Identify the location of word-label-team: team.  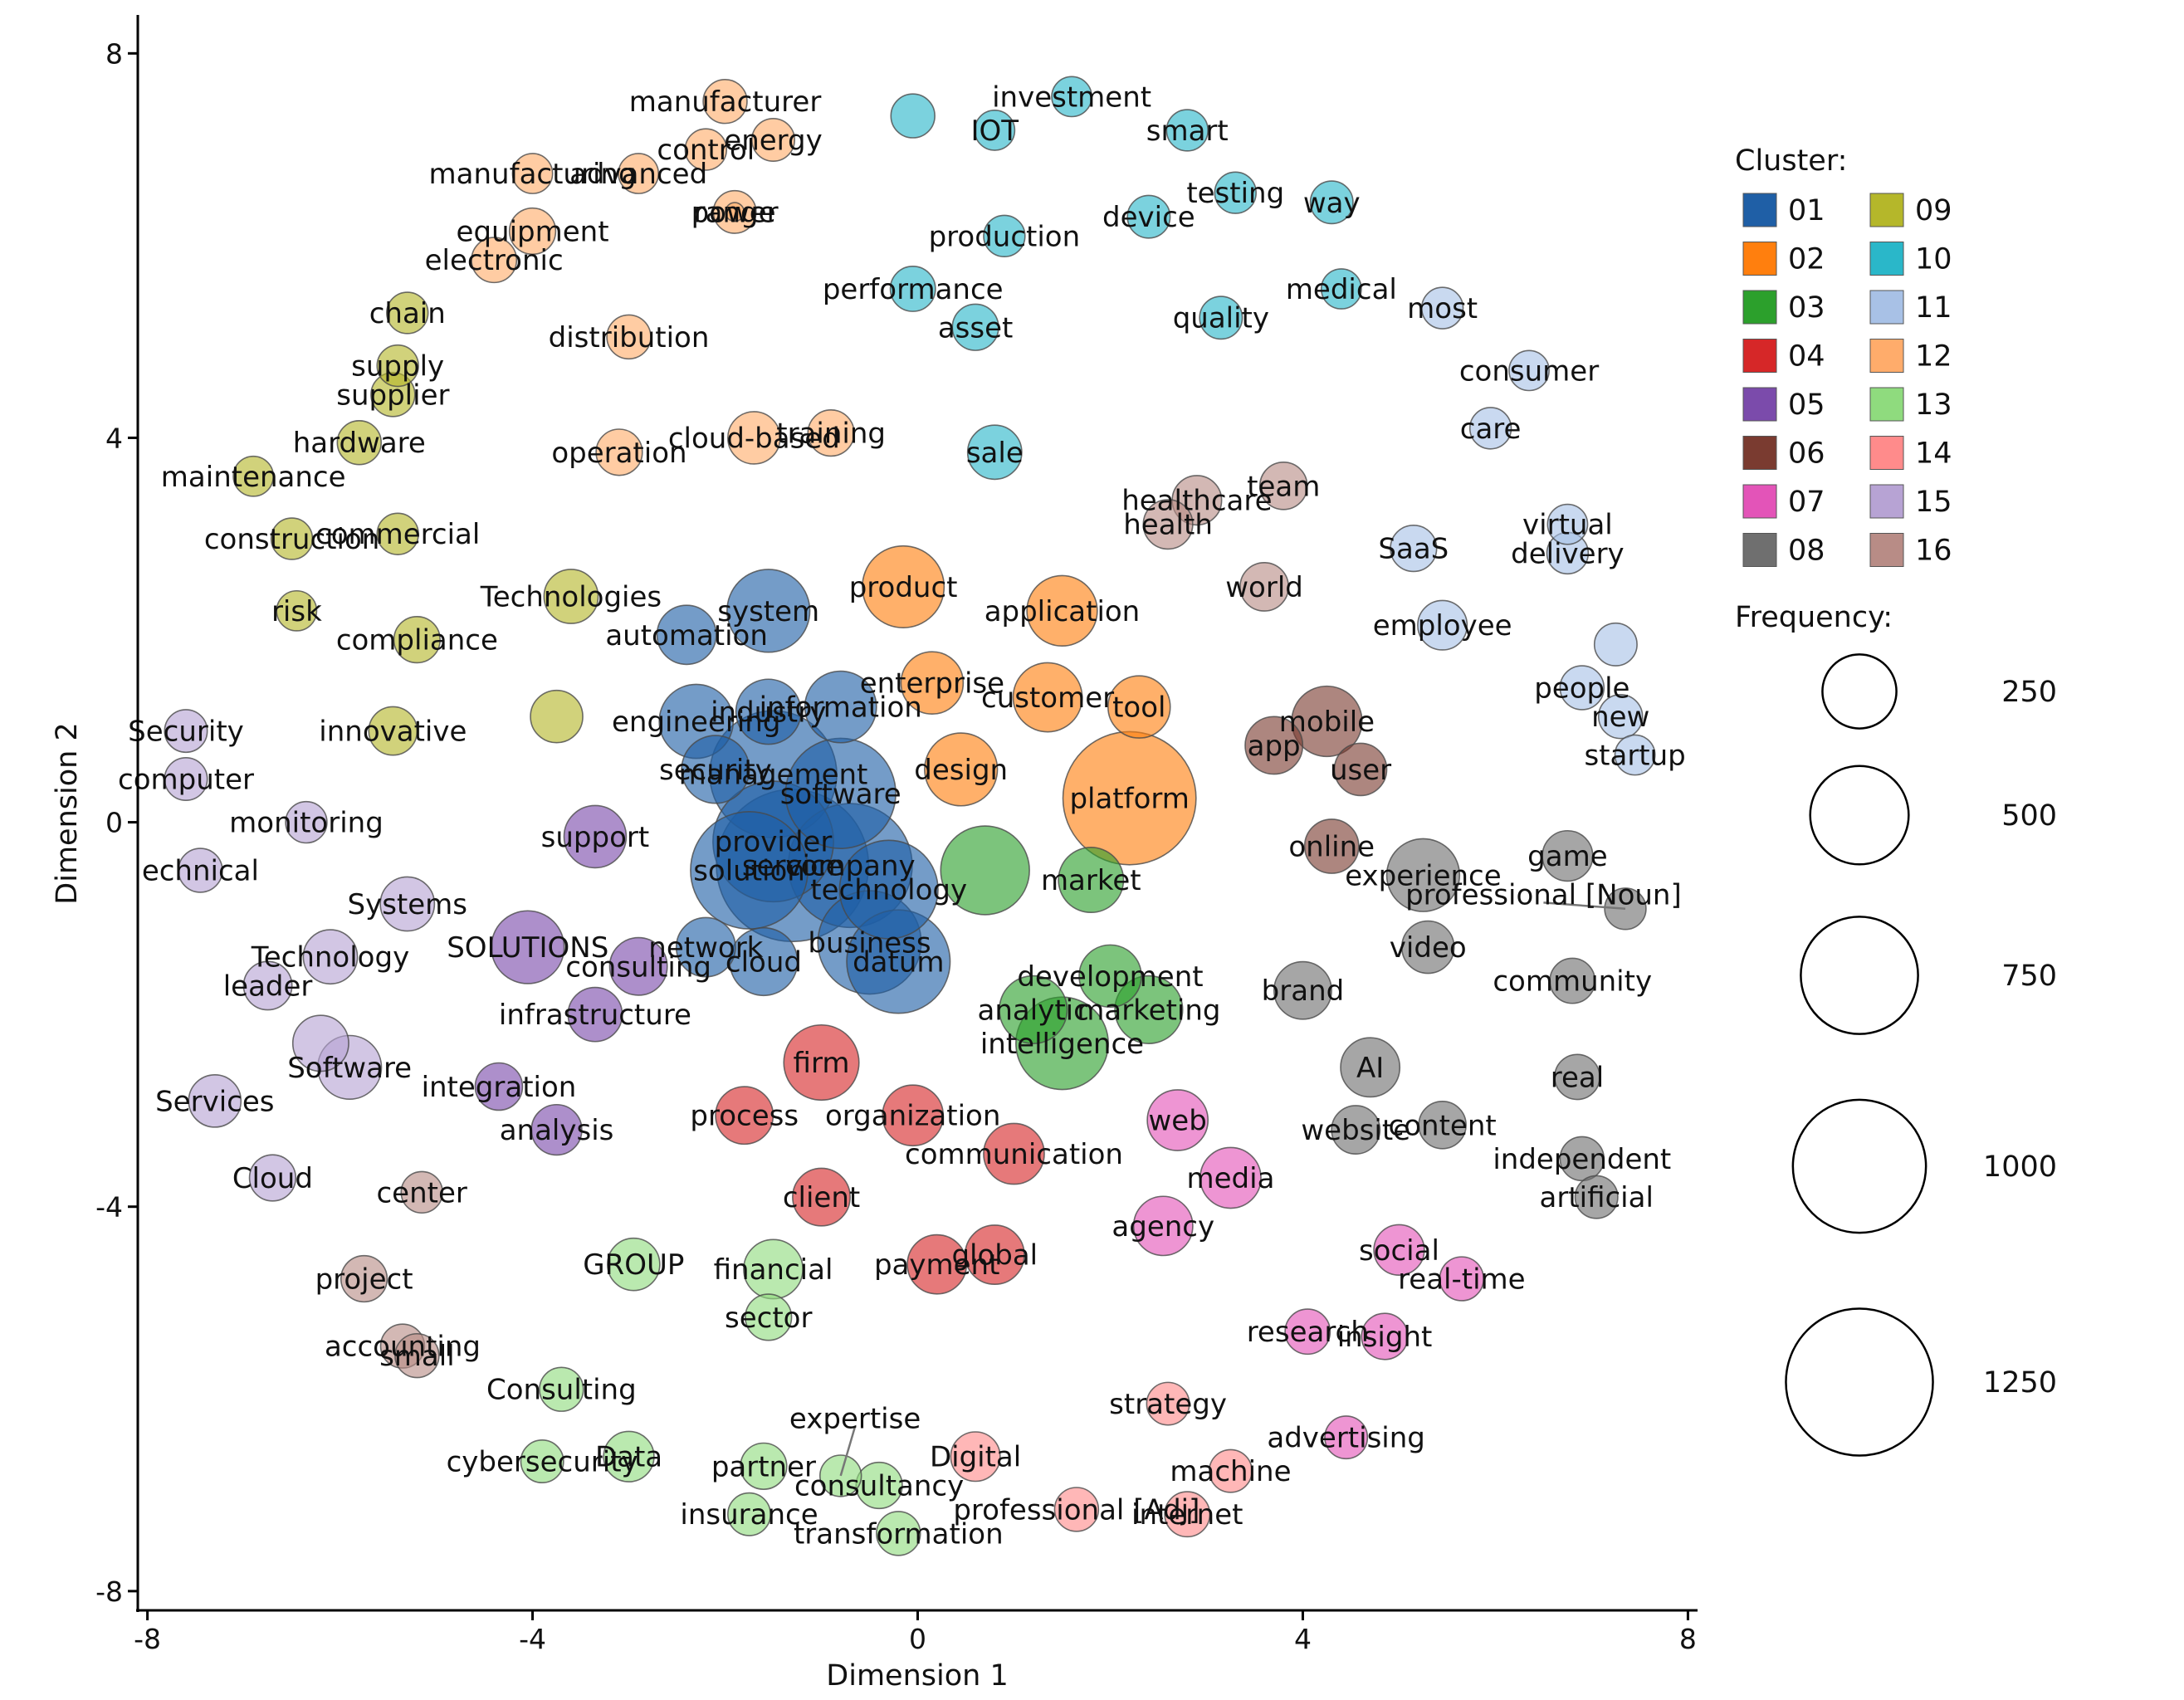
(1283, 486).